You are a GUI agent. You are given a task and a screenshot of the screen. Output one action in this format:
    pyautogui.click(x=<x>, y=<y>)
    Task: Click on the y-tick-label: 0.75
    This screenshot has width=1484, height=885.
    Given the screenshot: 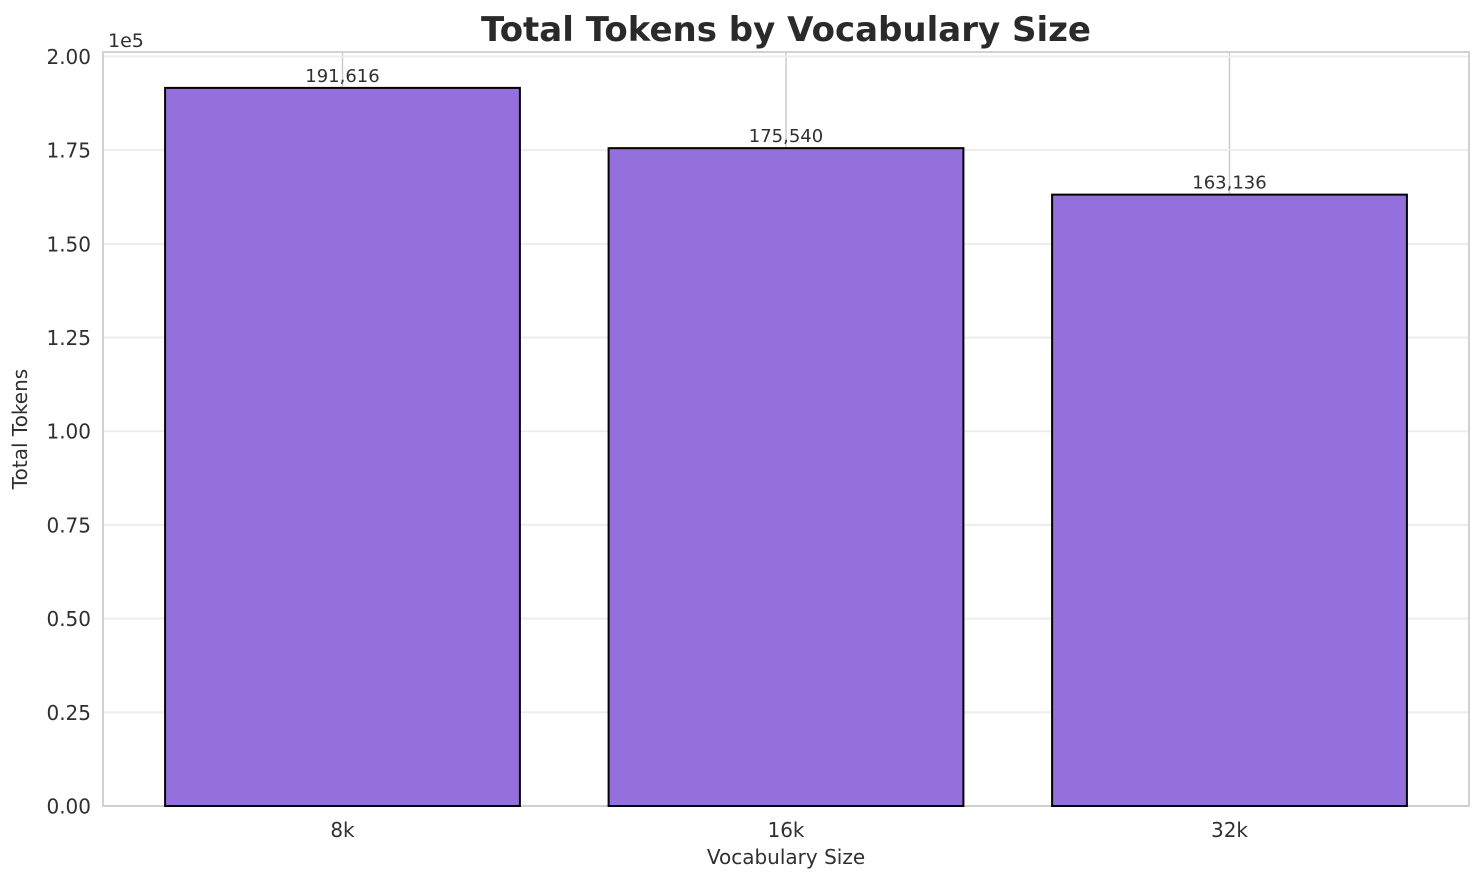 What is the action you would take?
    pyautogui.click(x=68, y=525)
    